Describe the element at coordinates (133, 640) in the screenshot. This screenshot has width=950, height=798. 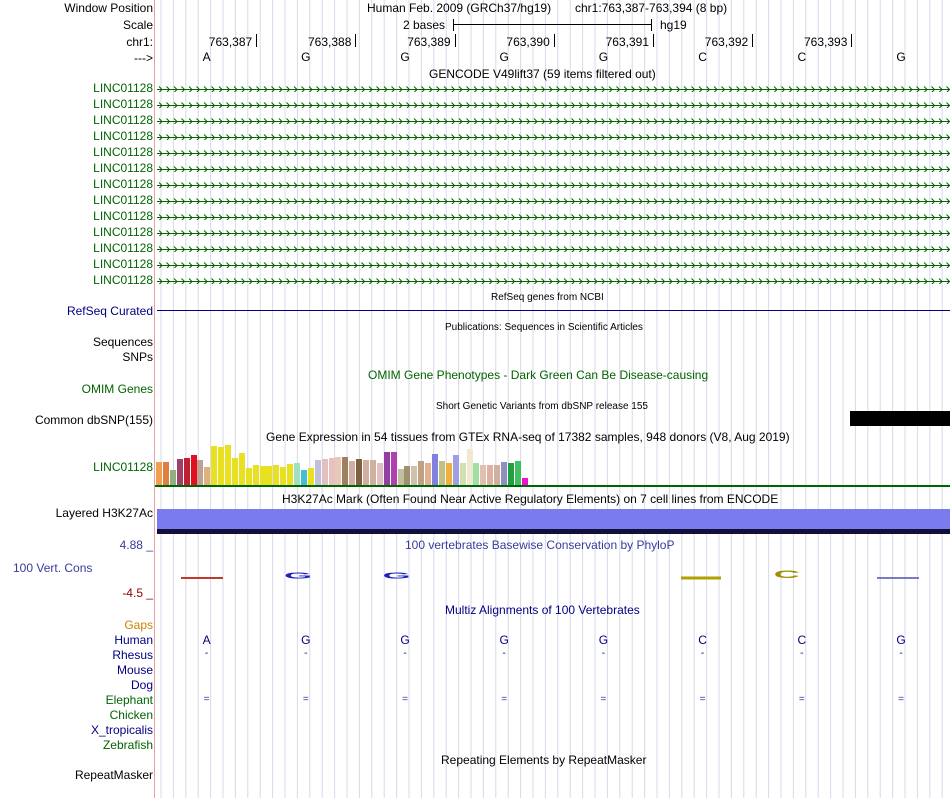
I see `multiz-species-human: Human` at that location.